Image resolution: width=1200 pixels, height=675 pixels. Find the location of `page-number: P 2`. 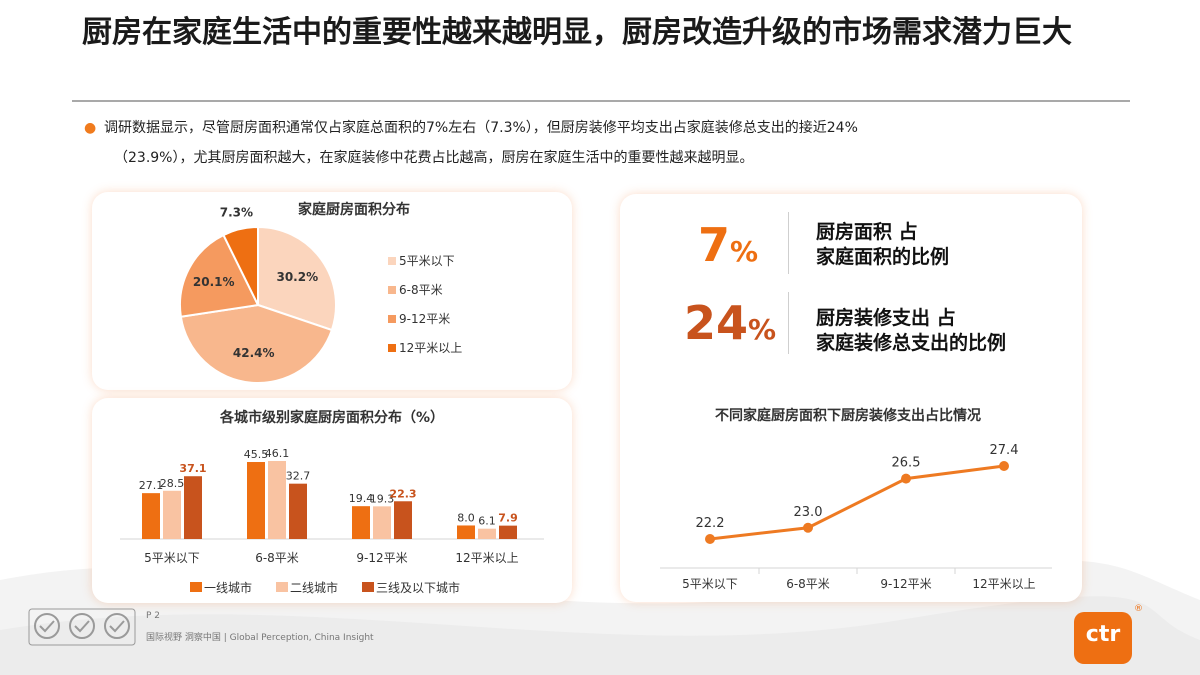

page-number: P 2 is located at coordinates (153, 616).